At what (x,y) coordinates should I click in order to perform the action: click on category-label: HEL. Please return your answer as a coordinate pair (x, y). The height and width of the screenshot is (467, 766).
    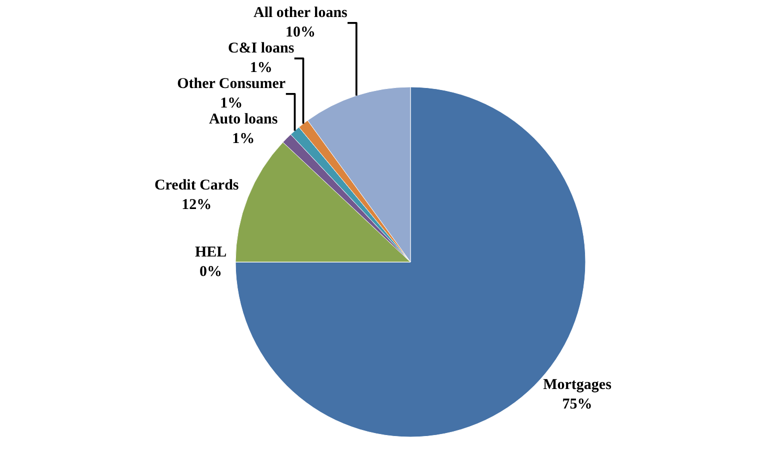
    Looking at the image, I should click on (210, 252).